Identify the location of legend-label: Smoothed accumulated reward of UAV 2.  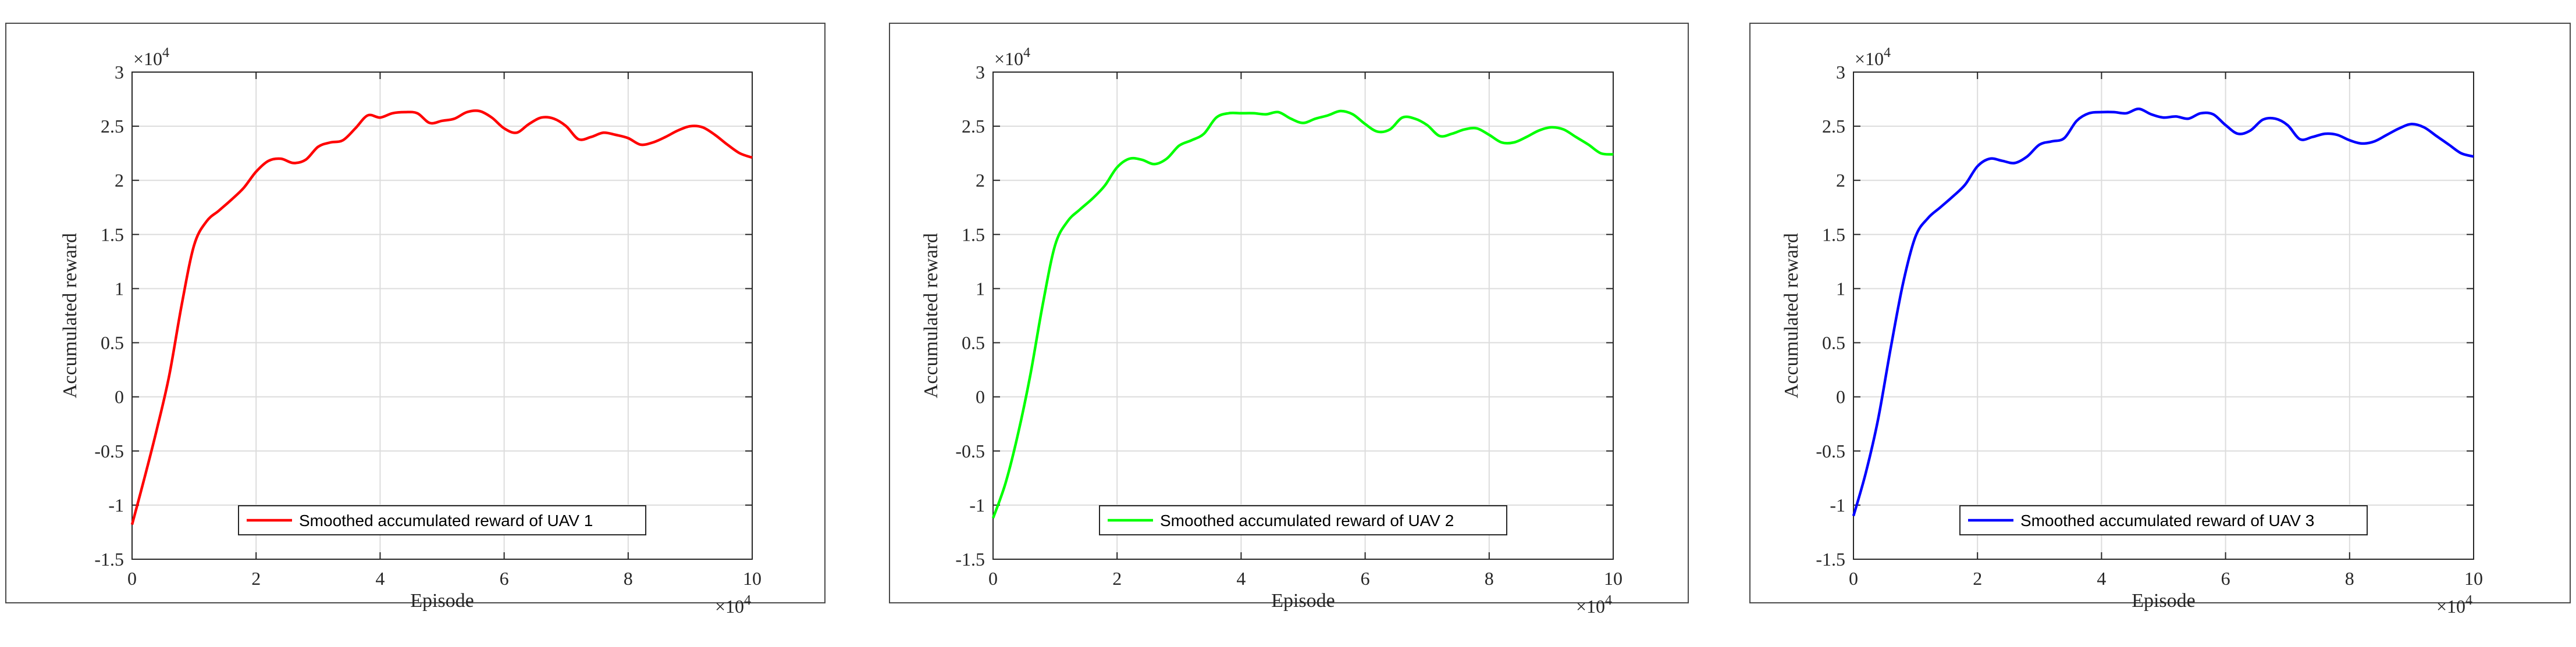
(1307, 521).